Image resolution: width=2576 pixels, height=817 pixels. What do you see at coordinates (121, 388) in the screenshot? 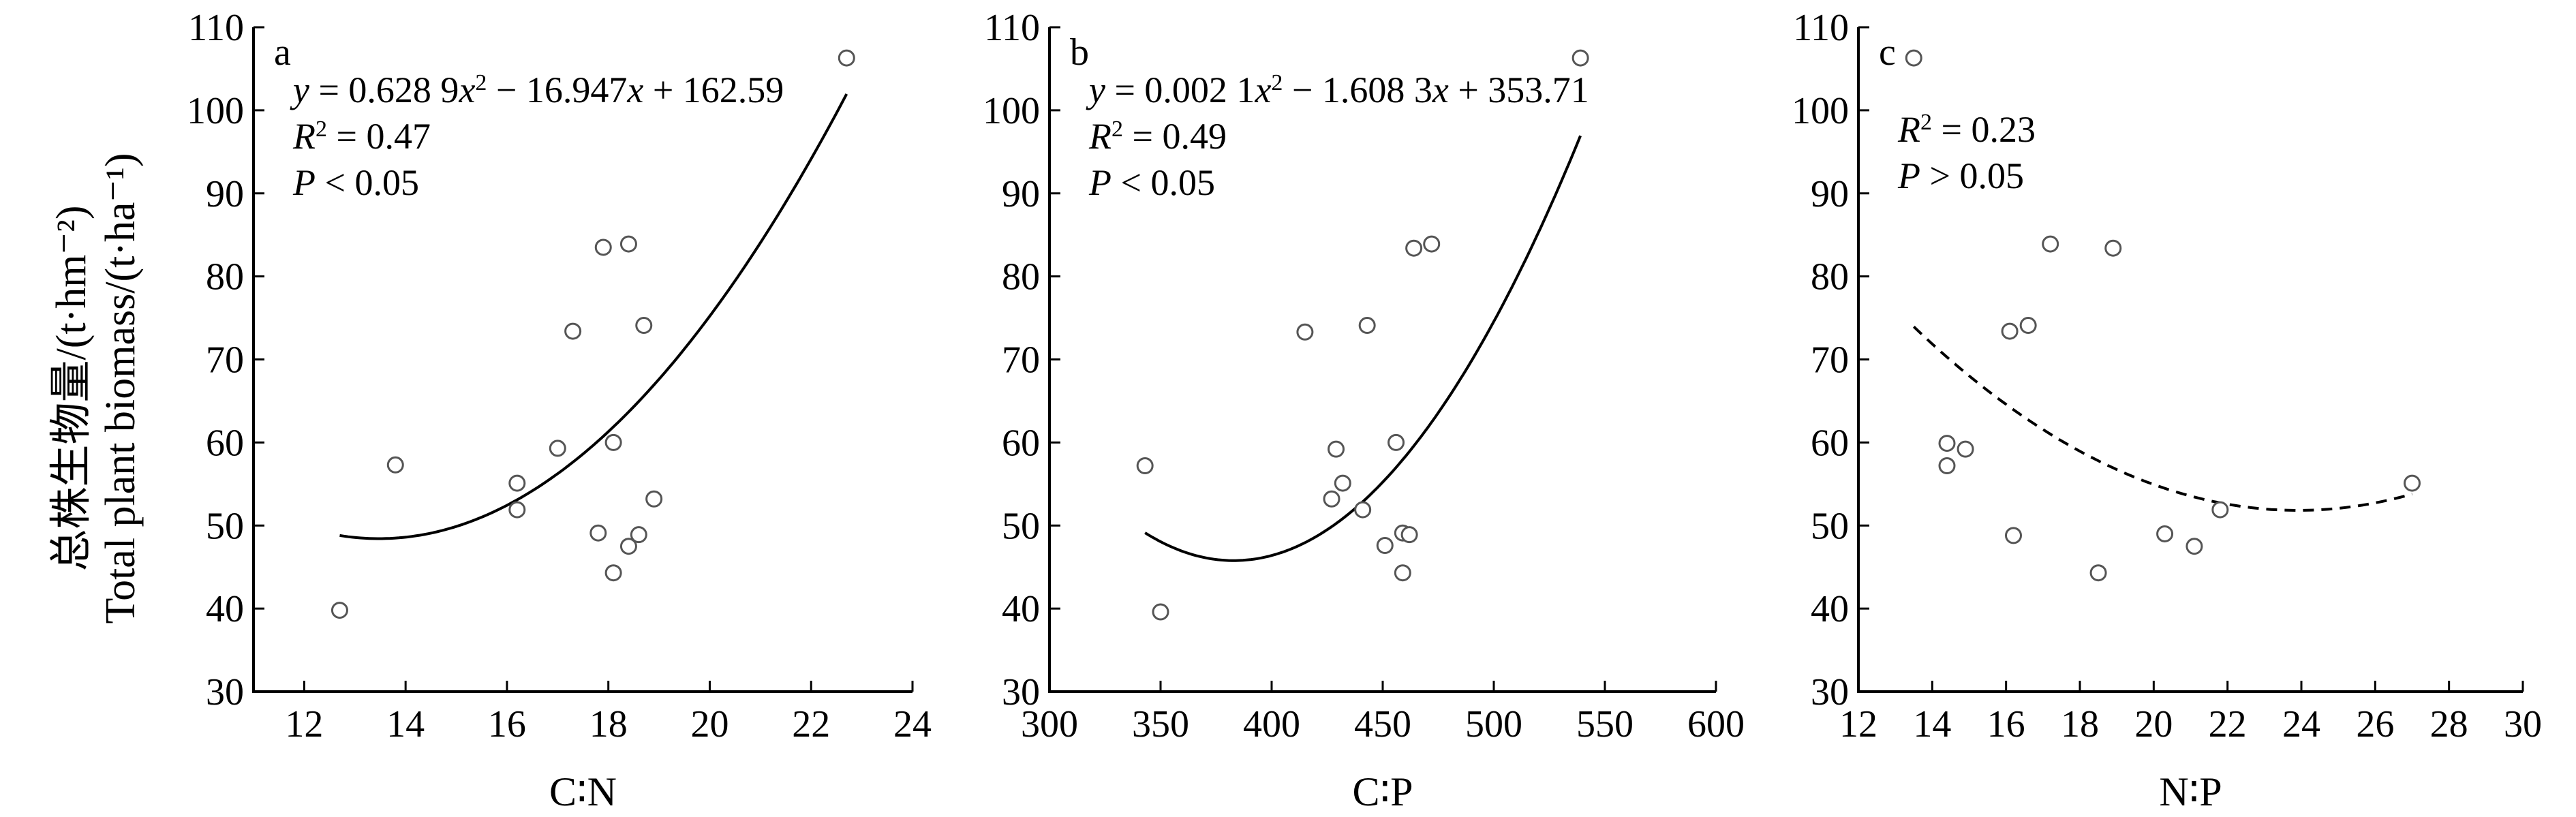
I see `y-axis-title-en: Total plant biomass/(t·ha⁻¹)` at bounding box center [121, 388].